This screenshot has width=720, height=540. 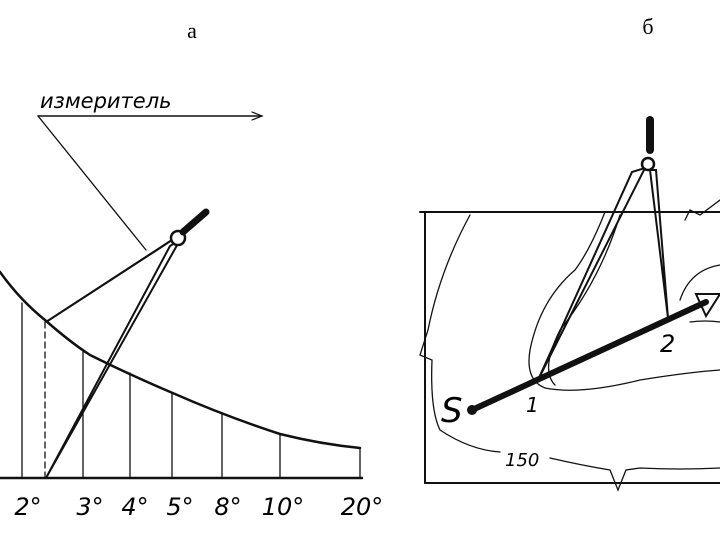 What do you see at coordinates (27, 507) in the screenshot?
I see `scale-label: 2°` at bounding box center [27, 507].